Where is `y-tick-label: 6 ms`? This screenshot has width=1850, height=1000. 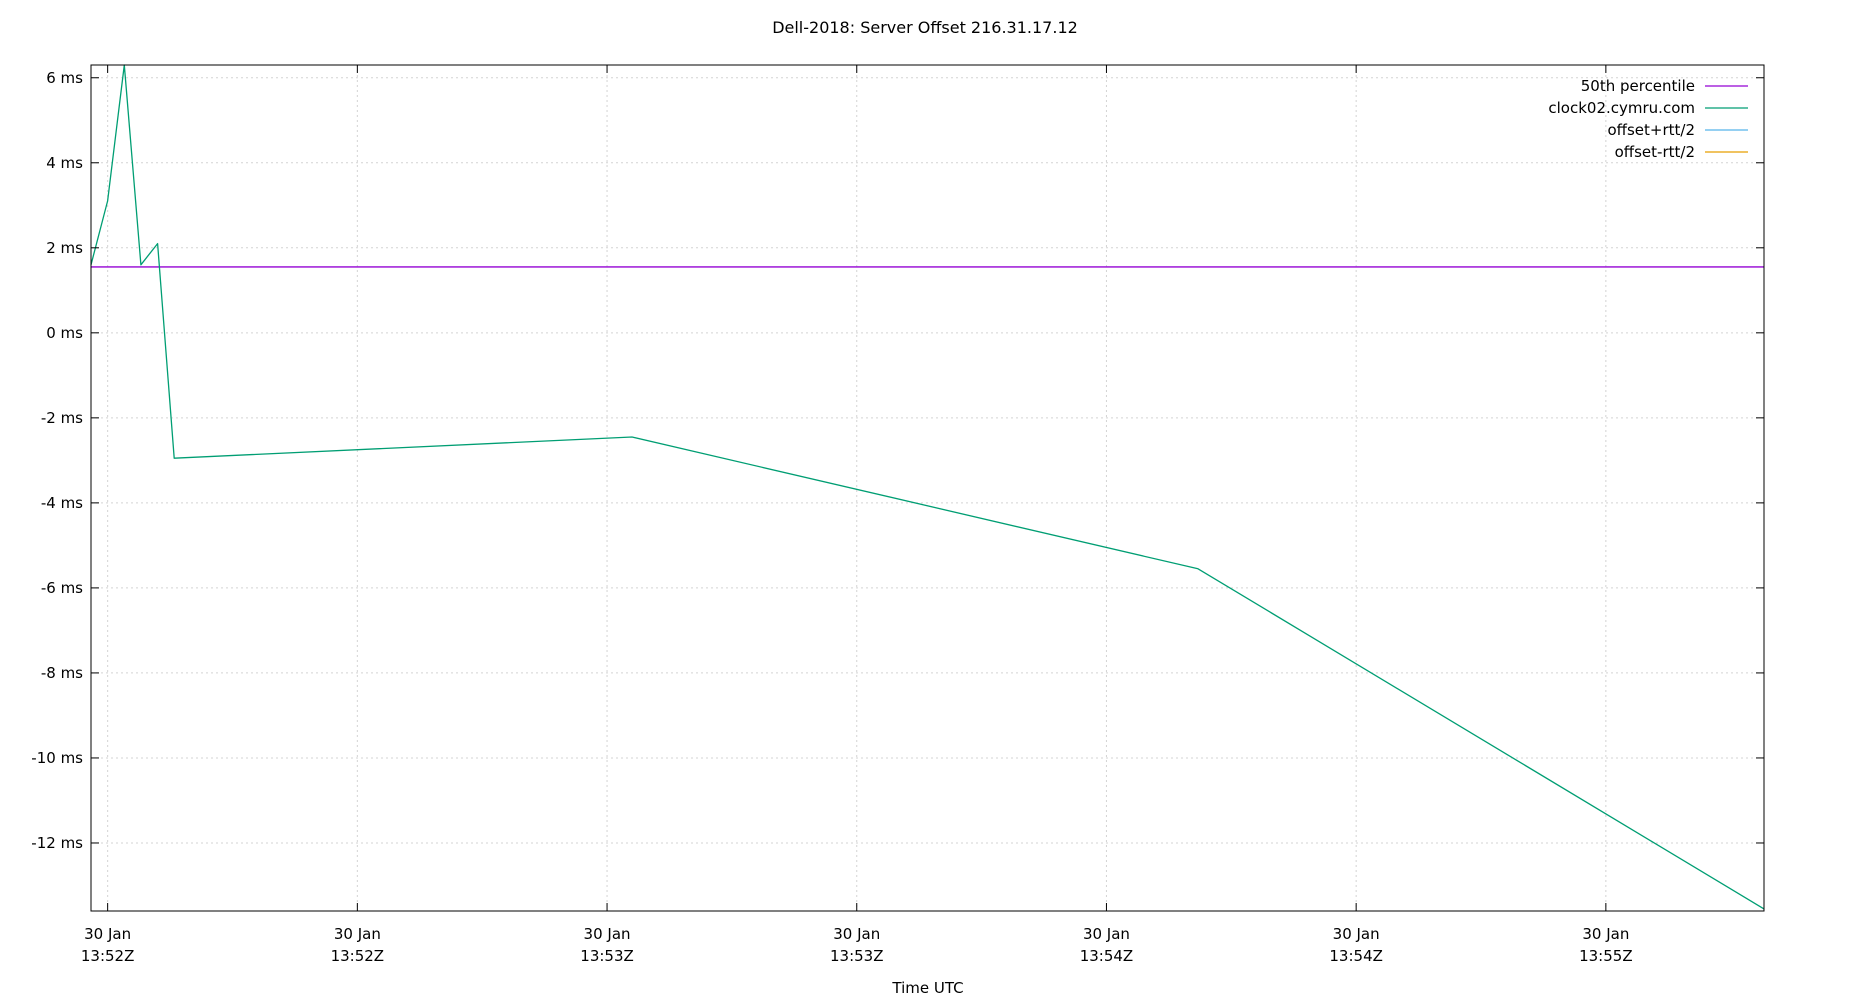
y-tick-label: 6 ms is located at coordinates (64, 78).